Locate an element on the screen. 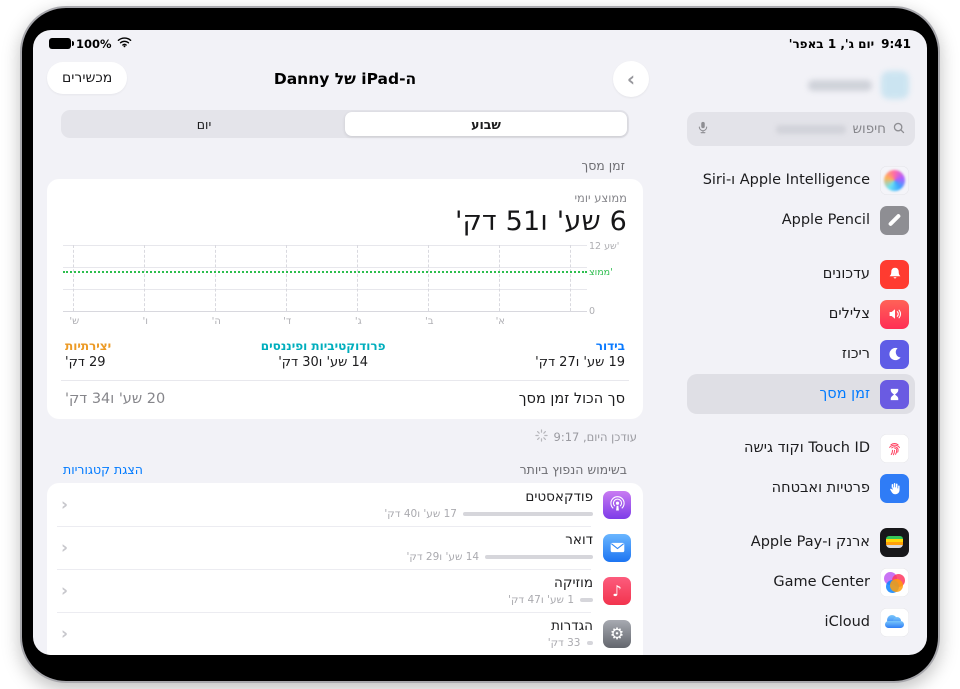 This screenshot has height=689, width=960. app-row-mail: דואר 14 שע' ו29 דק' ‹ is located at coordinates (350, 547).